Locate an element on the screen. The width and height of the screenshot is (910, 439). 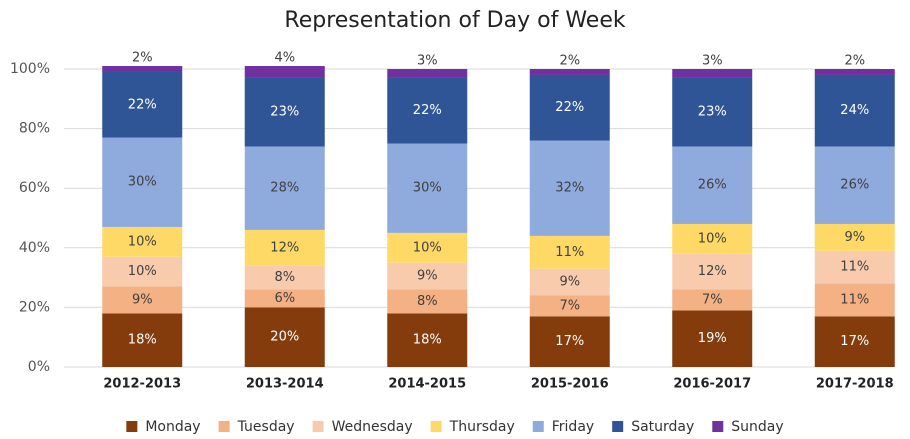
legend-label: Friday is located at coordinates (573, 427).